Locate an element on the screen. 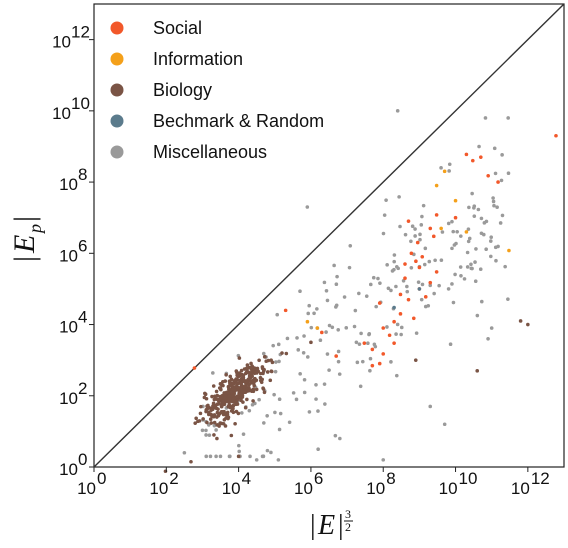  x-tick-label: 10 is located at coordinates (375, 488).